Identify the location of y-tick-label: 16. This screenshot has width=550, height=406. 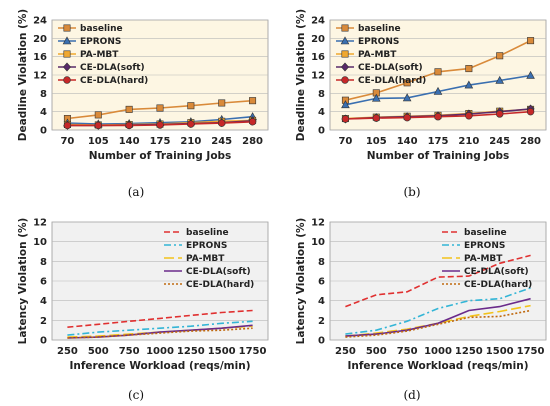
(40, 57).